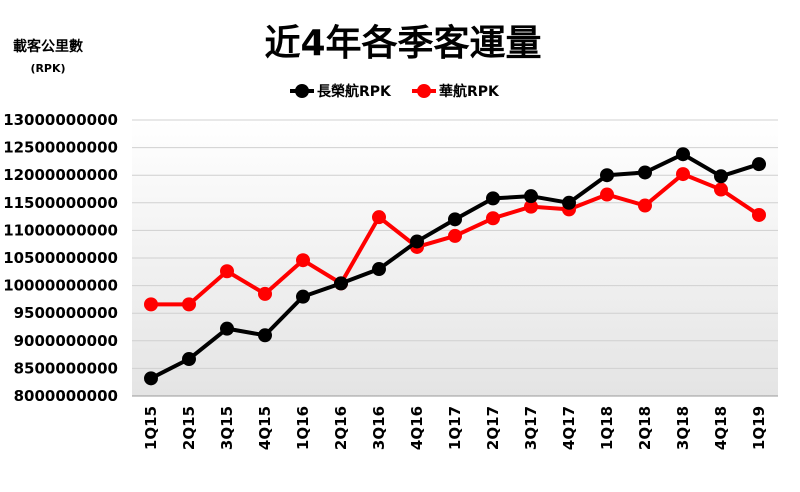 The height and width of the screenshot is (492, 800). What do you see at coordinates (493, 428) in the screenshot?
I see `x-tick-label: 2Q17` at bounding box center [493, 428].